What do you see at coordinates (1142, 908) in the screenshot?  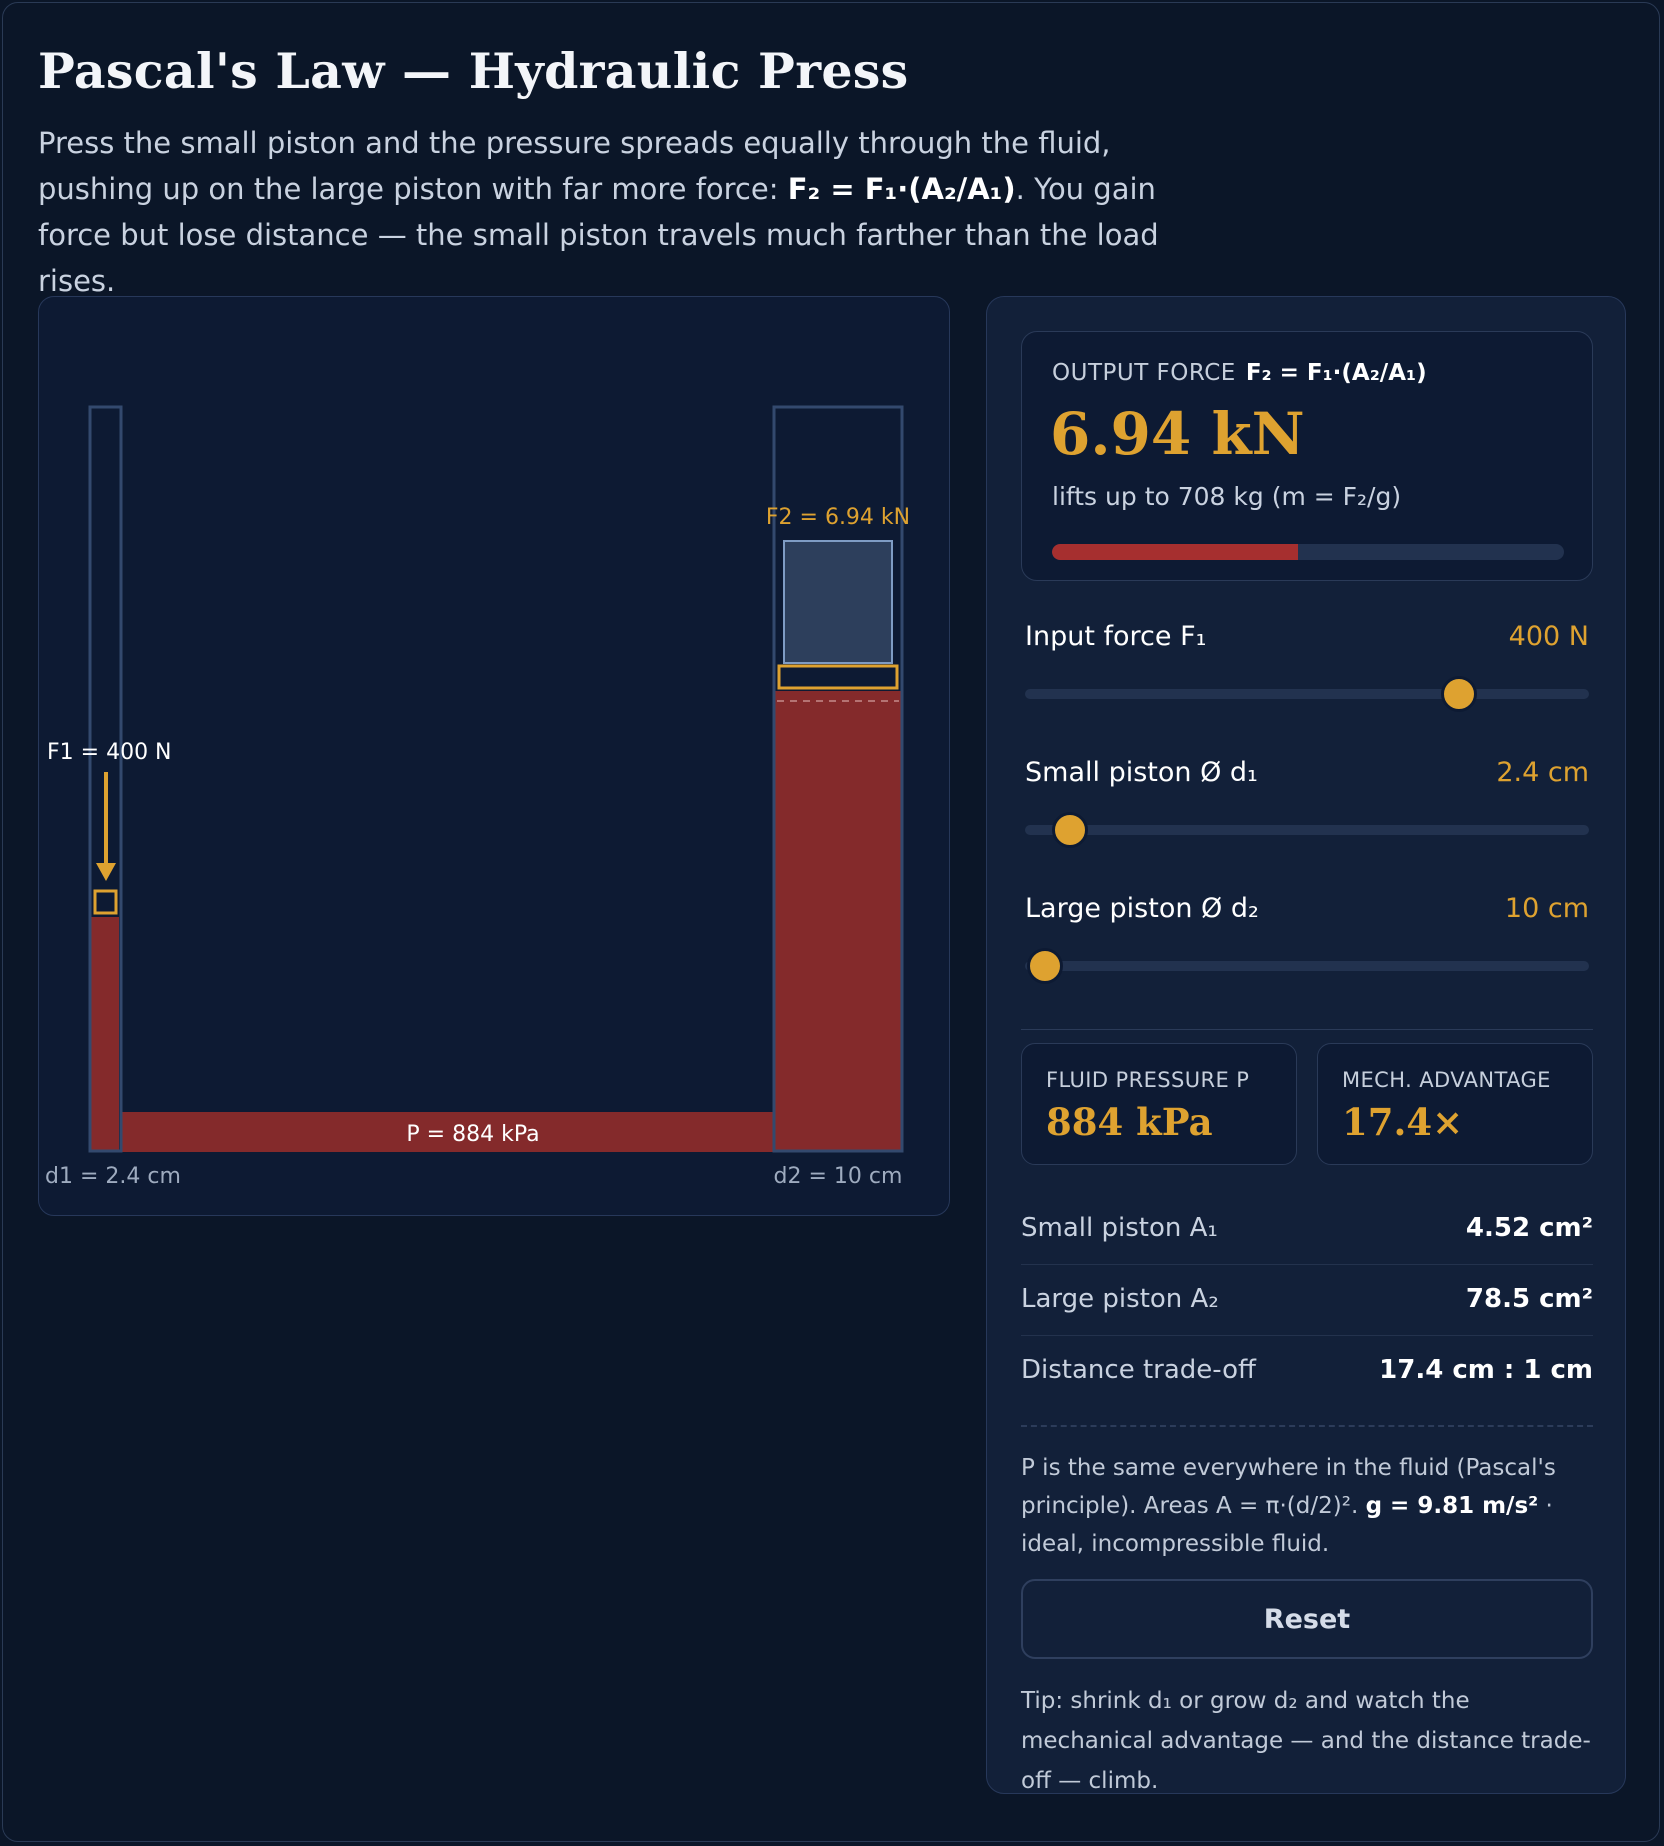 I see `slider-label: Large piston Ø d₂` at bounding box center [1142, 908].